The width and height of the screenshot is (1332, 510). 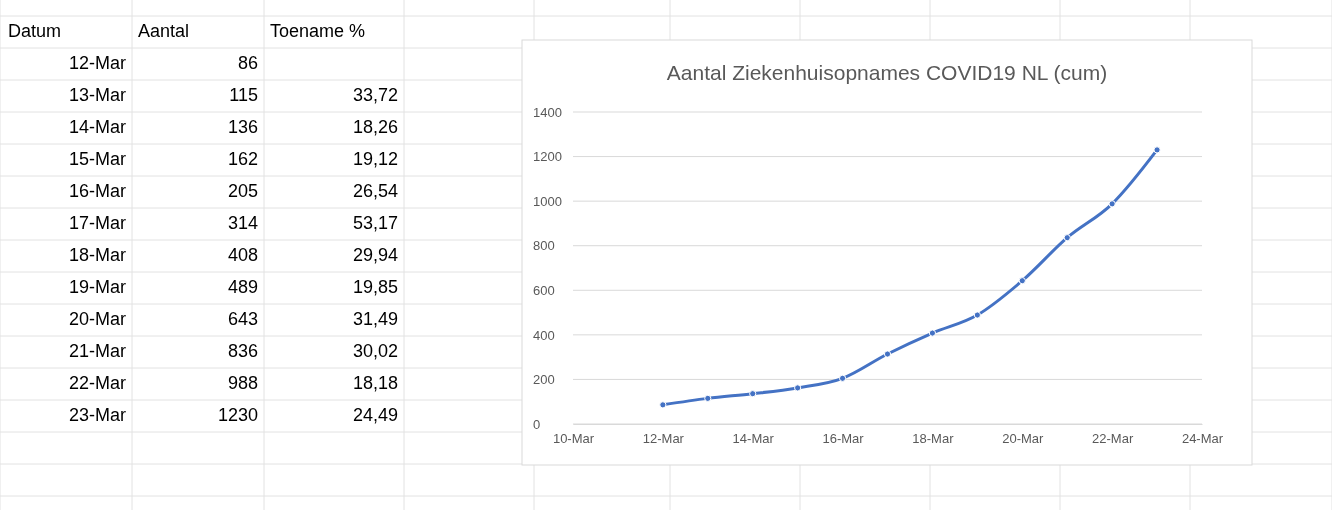 I want to click on category-label: 21-Mar, so click(x=97, y=350).